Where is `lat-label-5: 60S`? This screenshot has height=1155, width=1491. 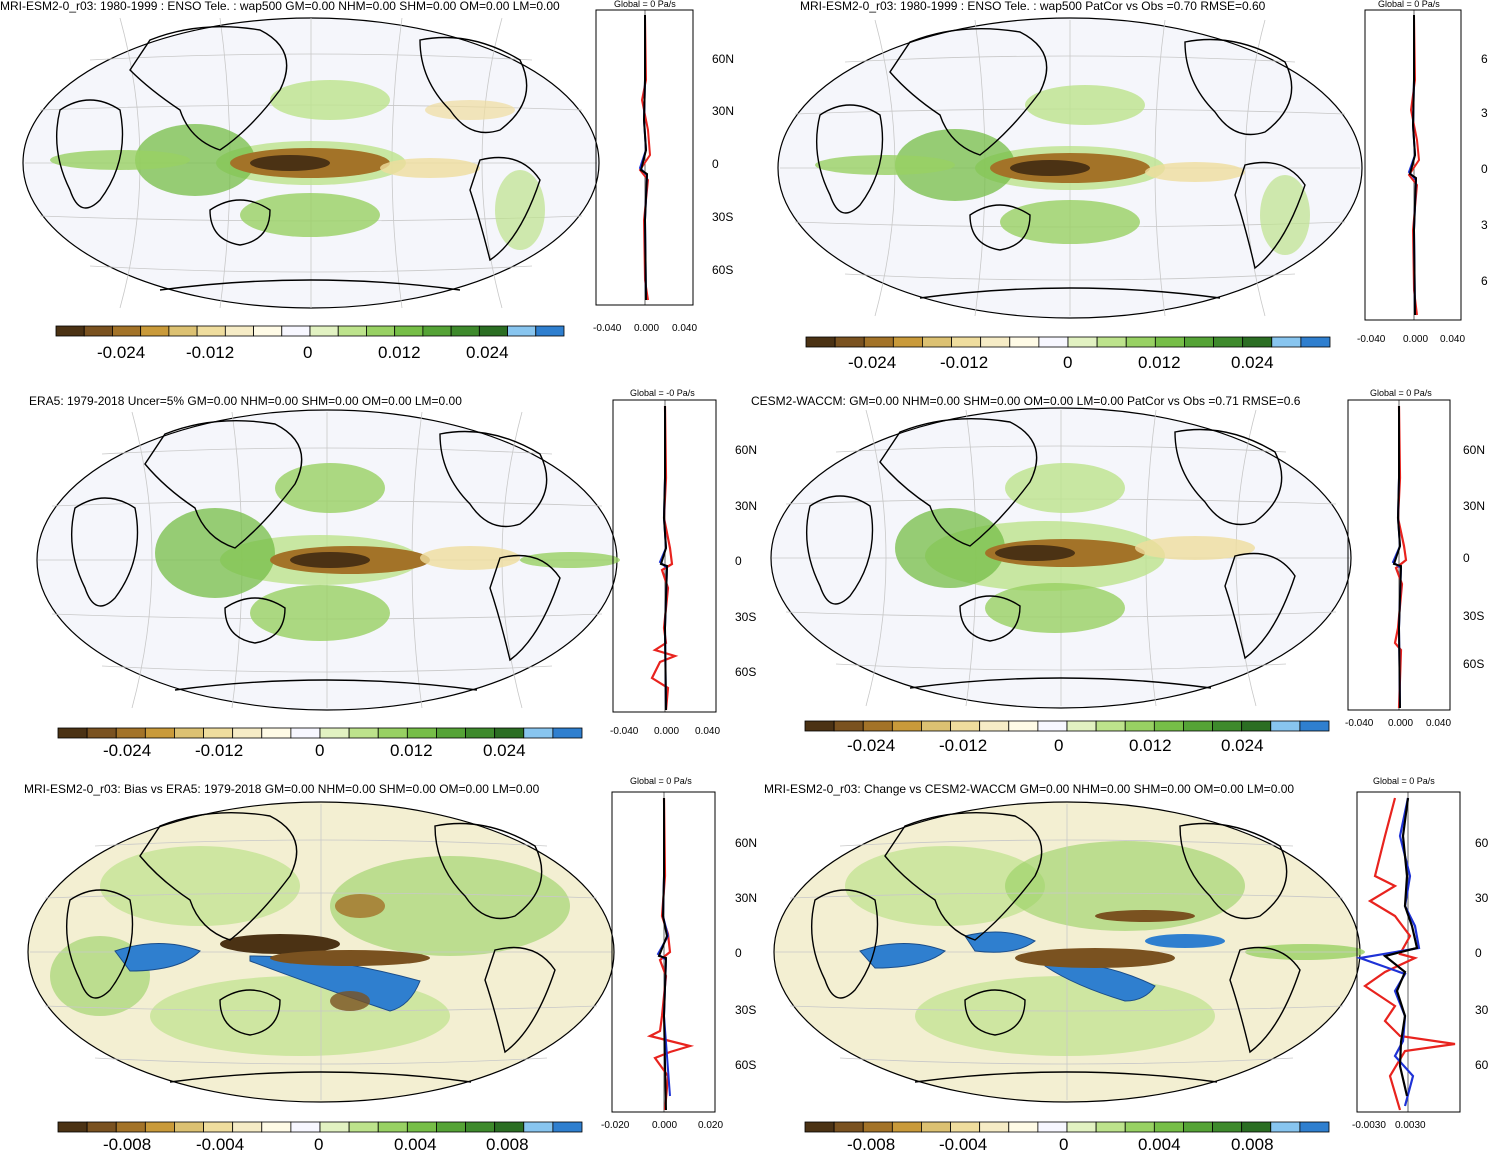 lat-label-5: 60S is located at coordinates (1474, 664).